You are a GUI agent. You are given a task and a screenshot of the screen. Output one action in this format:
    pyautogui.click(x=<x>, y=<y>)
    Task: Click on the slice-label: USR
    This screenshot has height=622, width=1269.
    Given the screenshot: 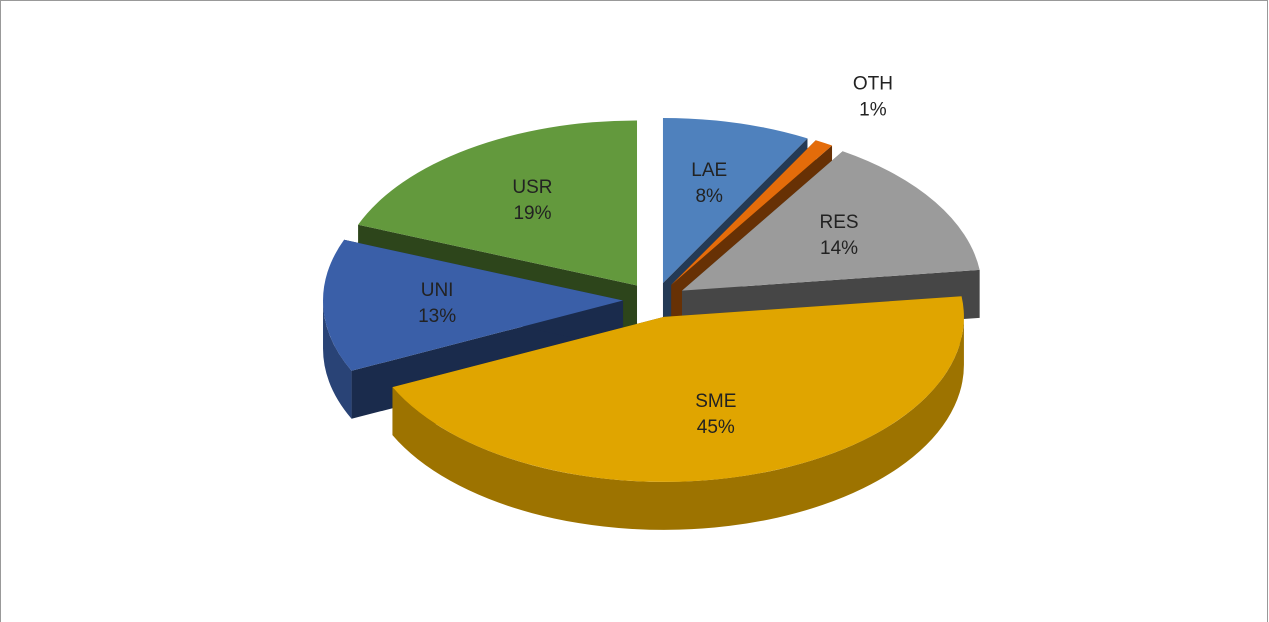 What is the action you would take?
    pyautogui.click(x=532, y=187)
    